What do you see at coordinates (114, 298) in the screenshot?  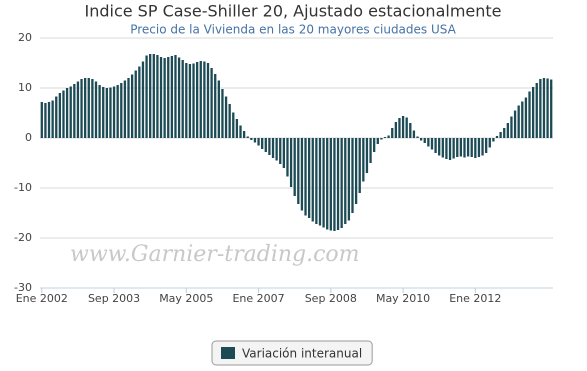 I see `x-tick-label: Sep 2003` at bounding box center [114, 298].